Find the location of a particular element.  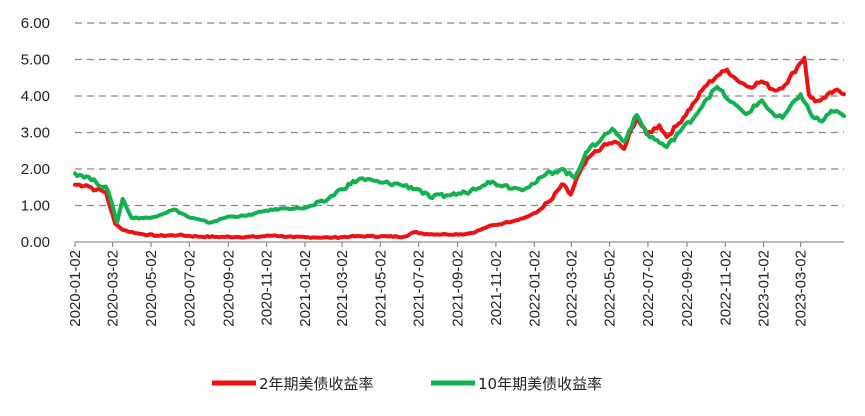

y-tick-label: 5.00 is located at coordinates (35, 60).